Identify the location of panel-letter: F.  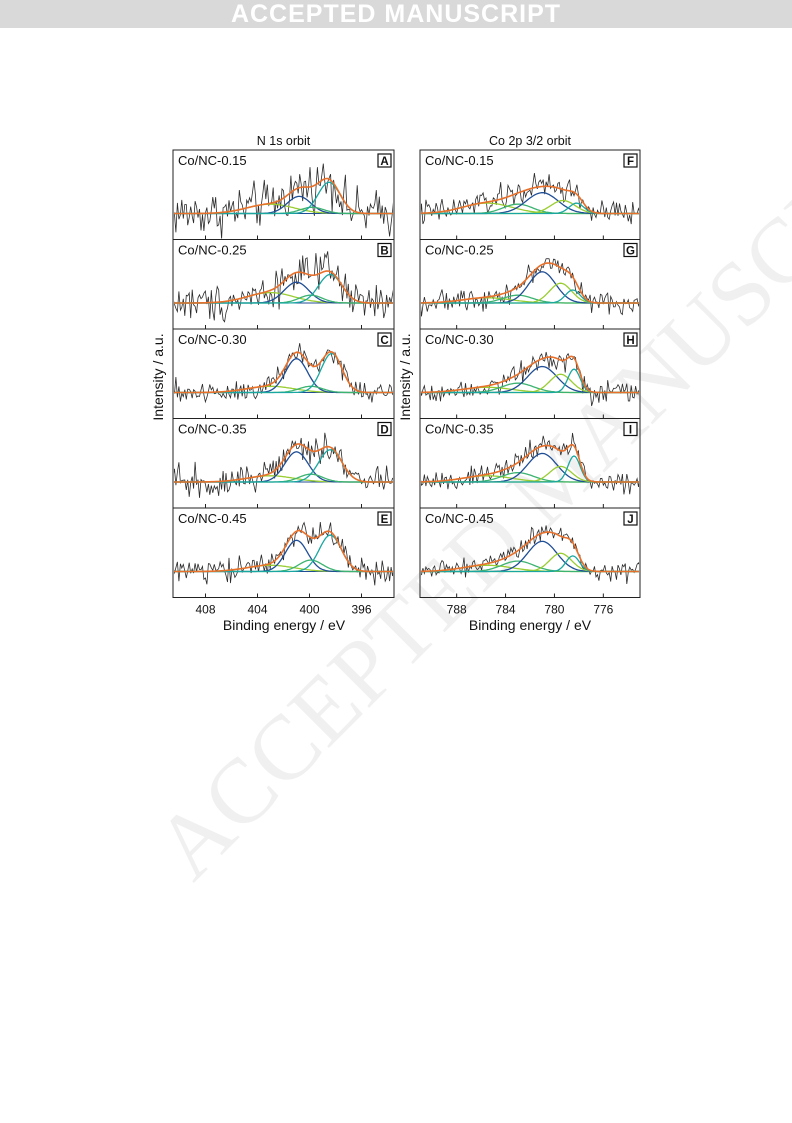
(630, 162).